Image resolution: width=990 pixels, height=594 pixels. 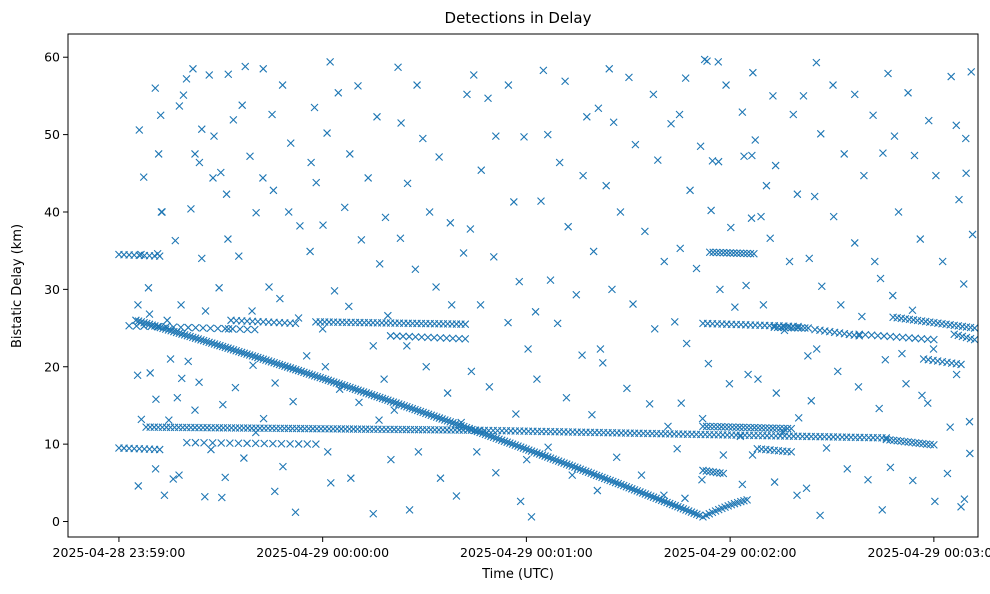 What do you see at coordinates (17, 286) in the screenshot?
I see `y-axis-label: Bistatic Delay (km)` at bounding box center [17, 286].